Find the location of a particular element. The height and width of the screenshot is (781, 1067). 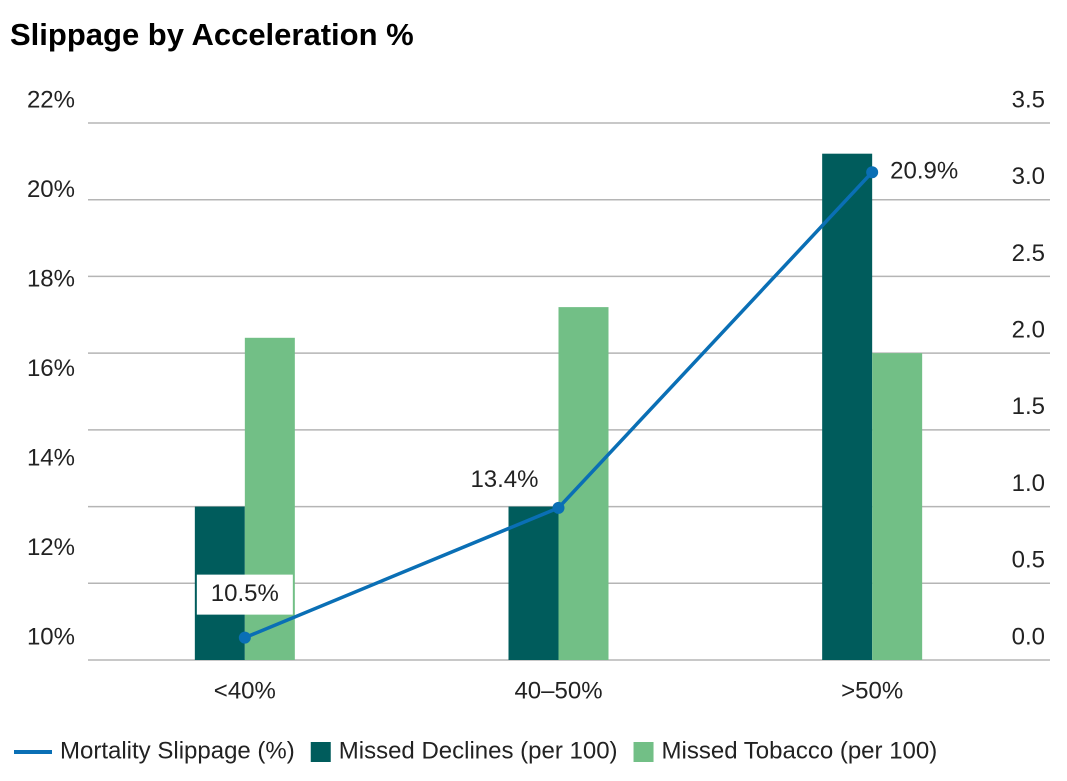

x-tick-label: 40–50% is located at coordinates (558, 690).